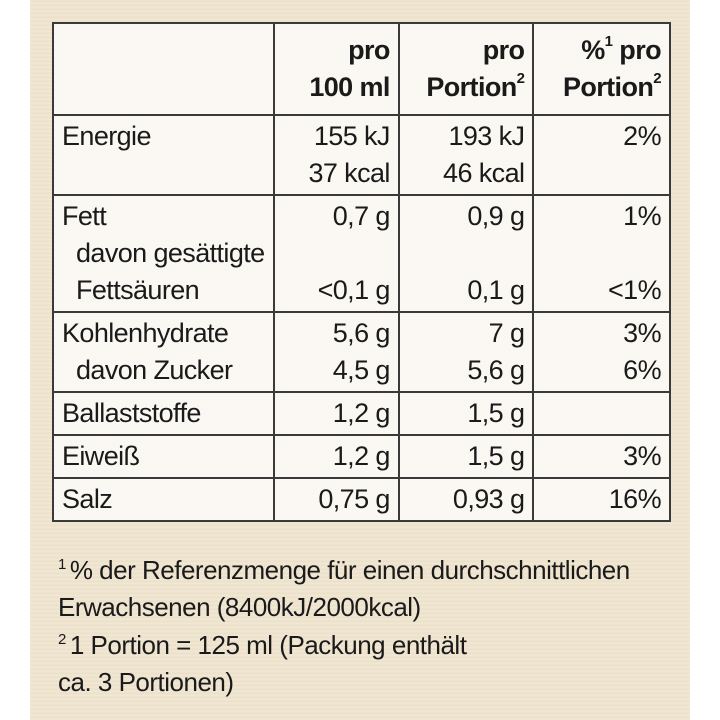 The image size is (720, 720). Describe the element at coordinates (466, 69) in the screenshot. I see `header-per-portion: pro Portion2` at that location.